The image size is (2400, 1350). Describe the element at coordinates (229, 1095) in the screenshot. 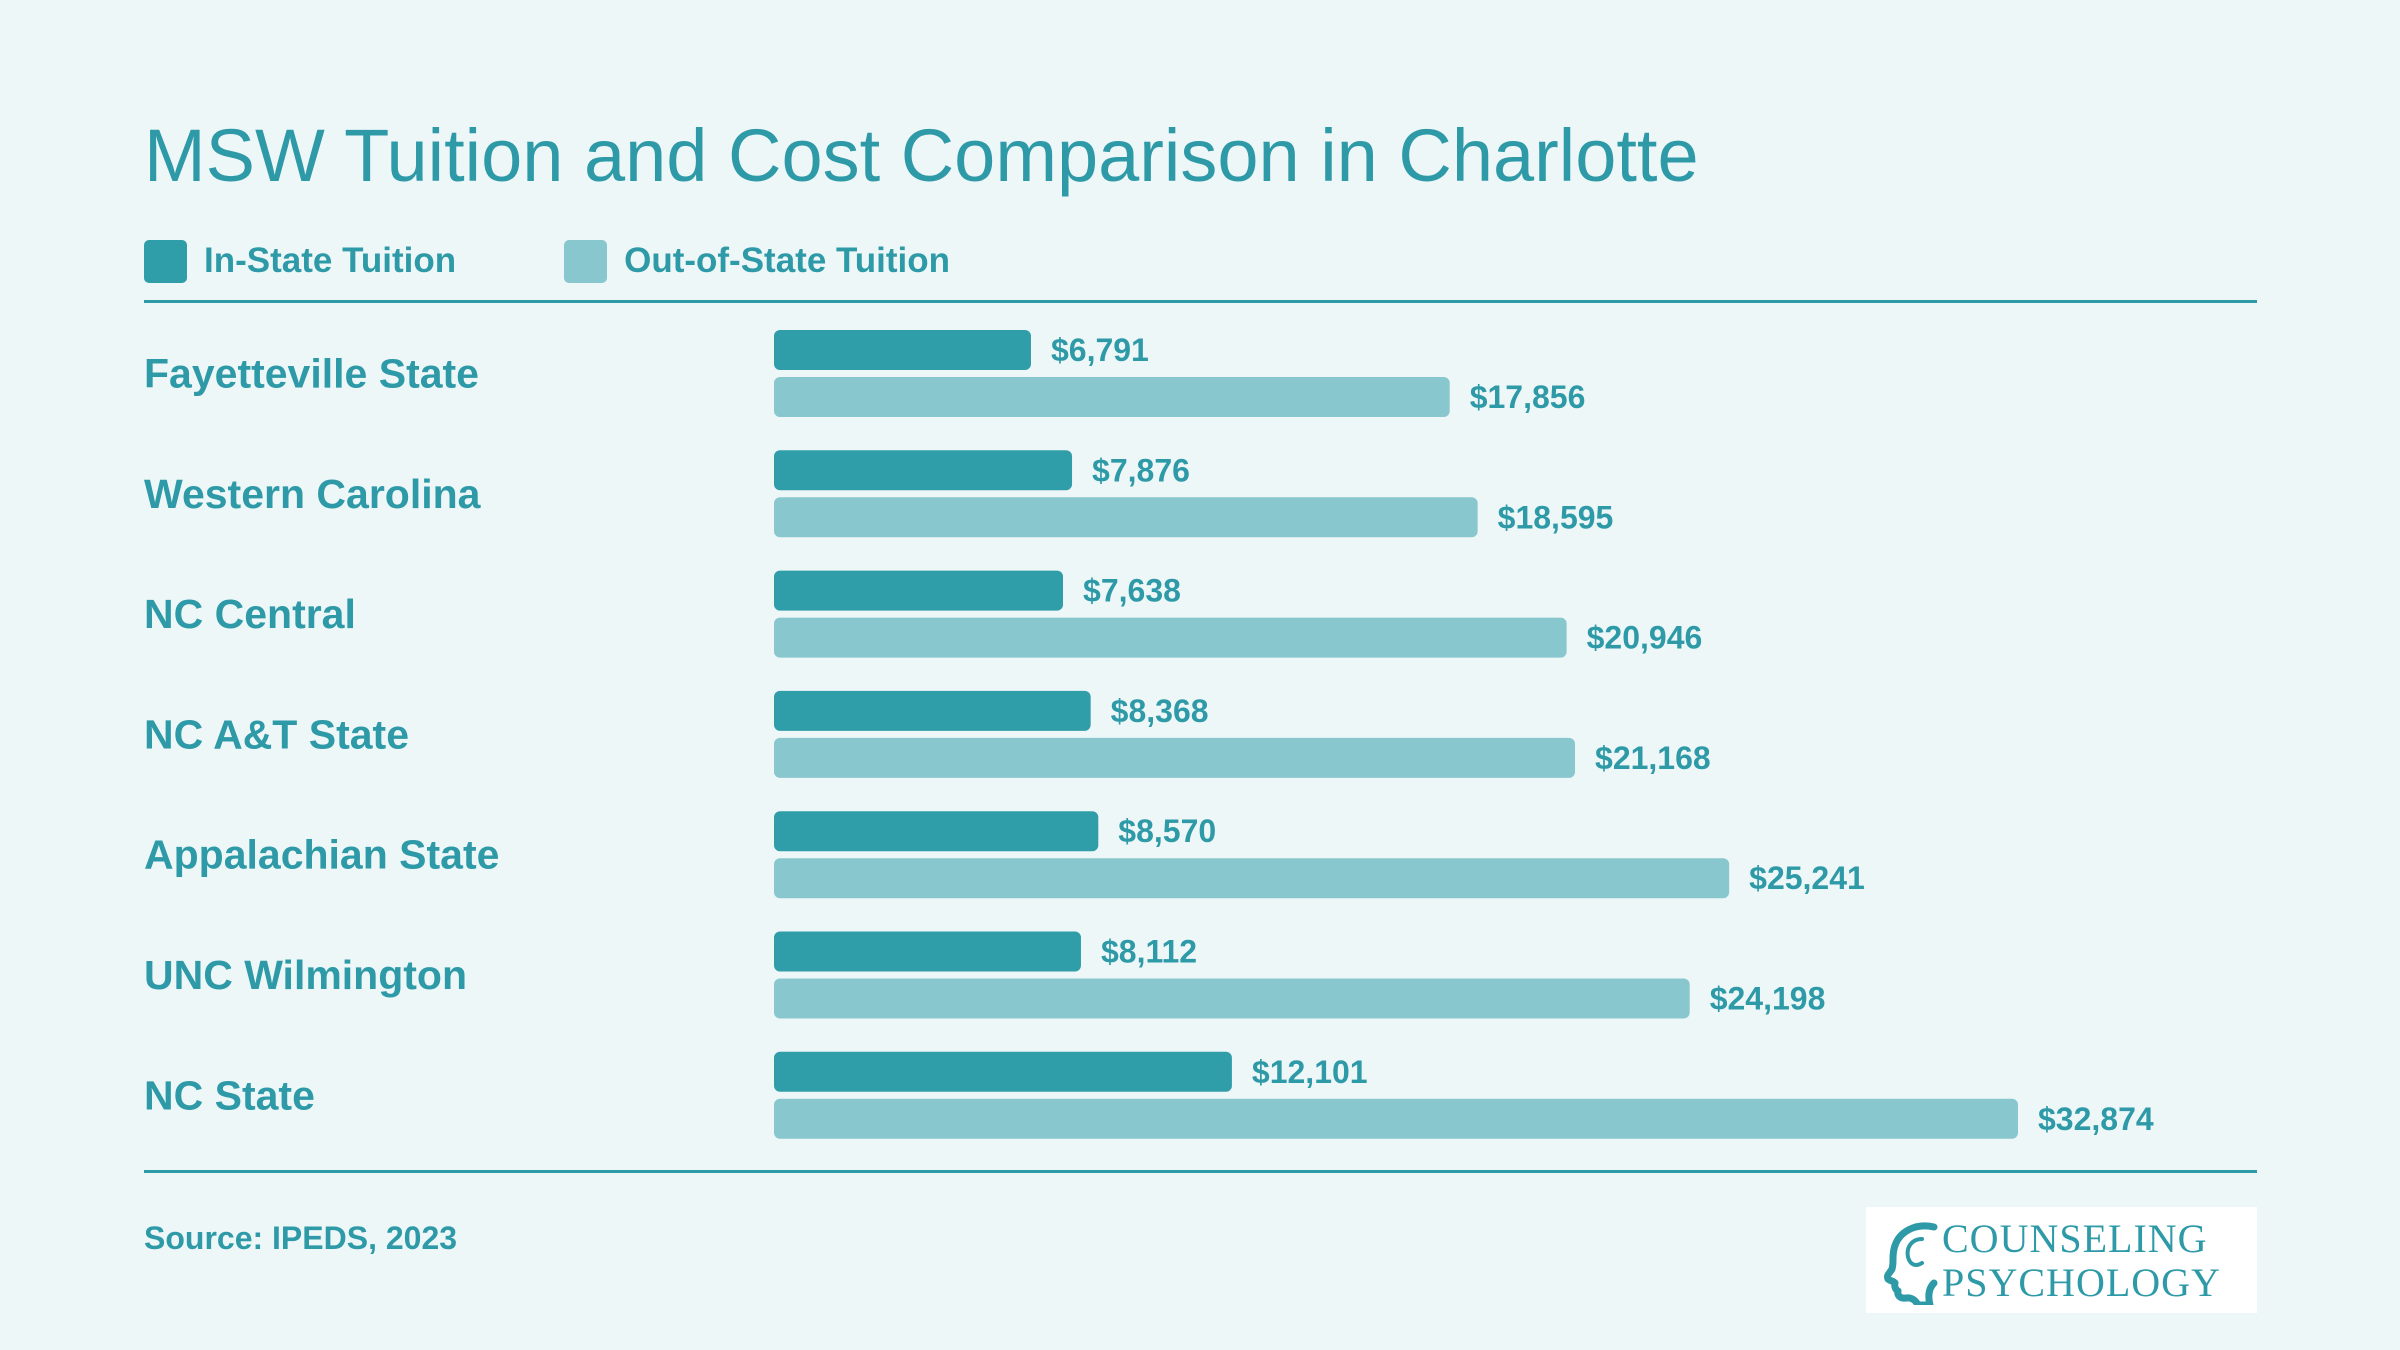

I see `category-label: NC State` at that location.